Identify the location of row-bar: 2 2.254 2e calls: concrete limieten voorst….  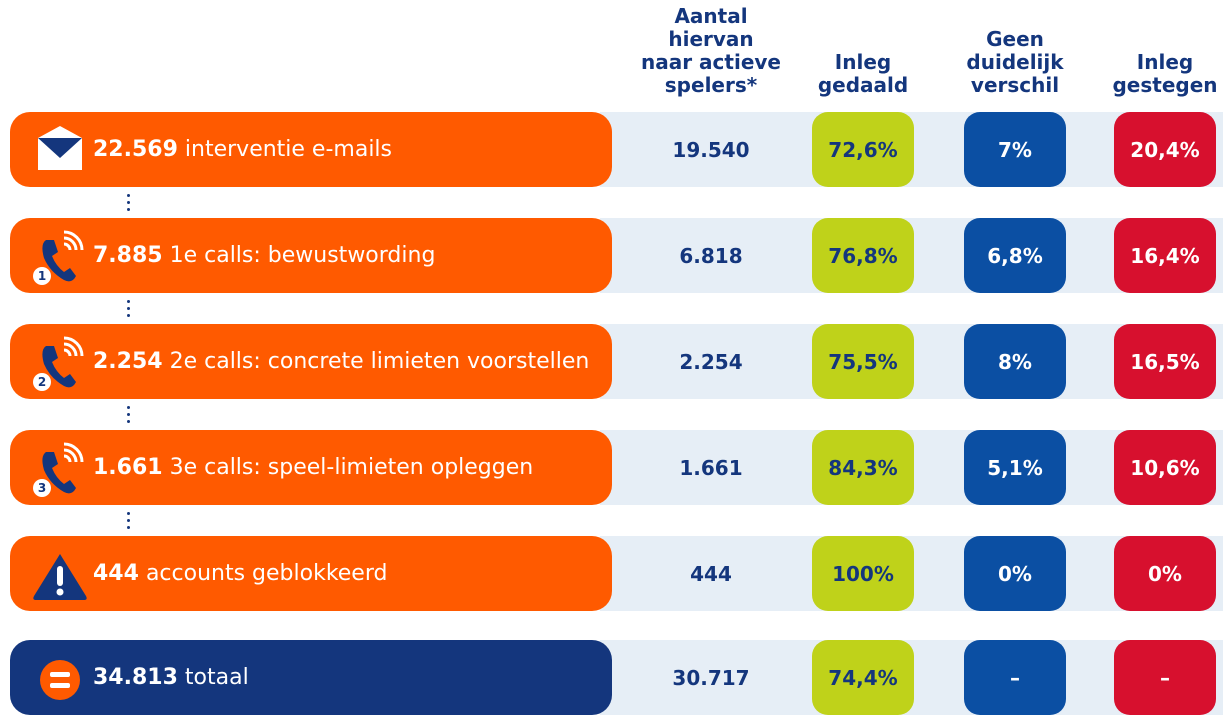
(311, 361).